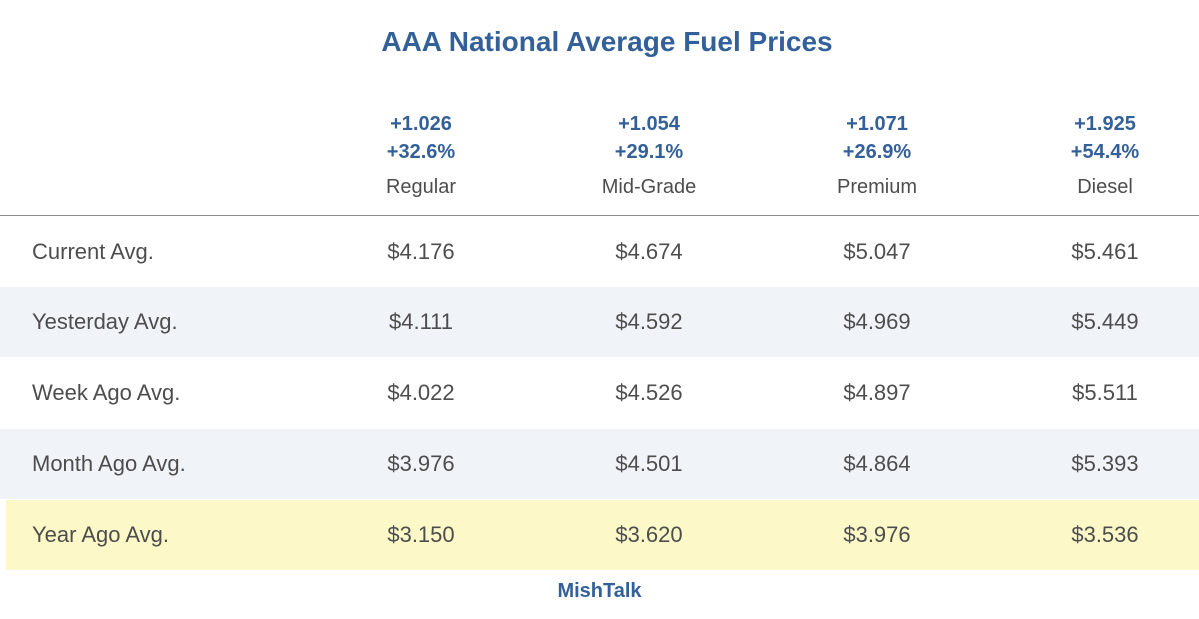  Describe the element at coordinates (1105, 187) in the screenshot. I see `column-name: Diesel` at that location.